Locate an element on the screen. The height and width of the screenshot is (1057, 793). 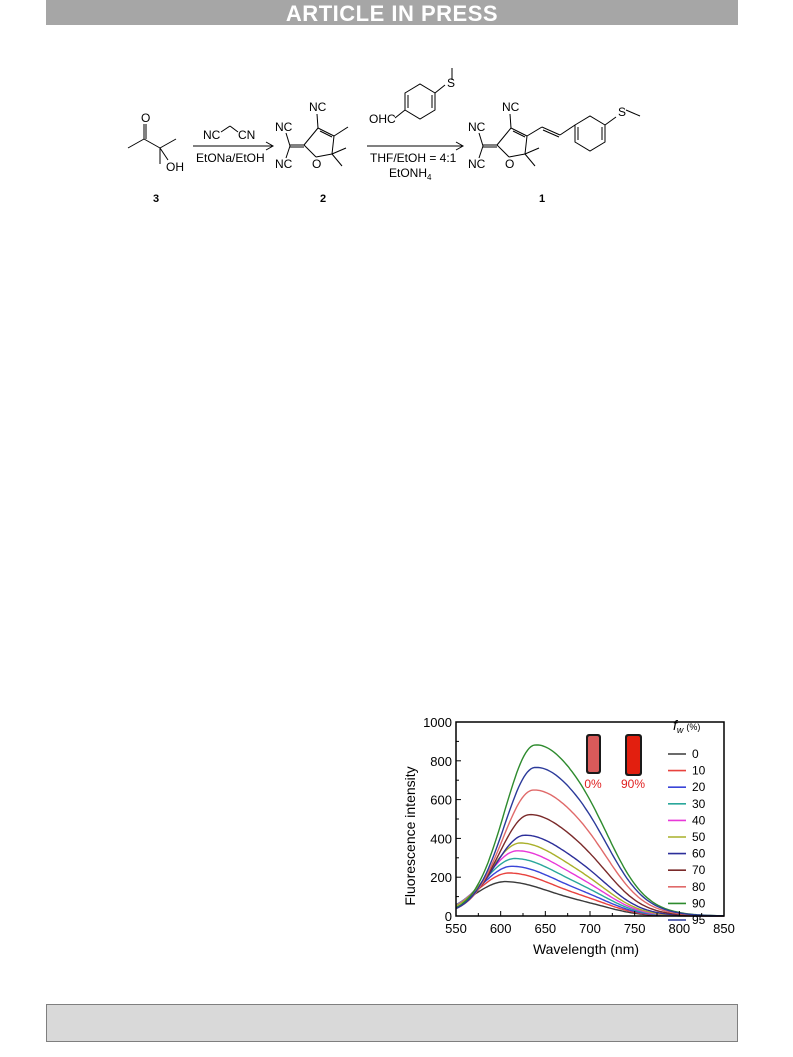
compound2-label: 2 is located at coordinates (323, 199).